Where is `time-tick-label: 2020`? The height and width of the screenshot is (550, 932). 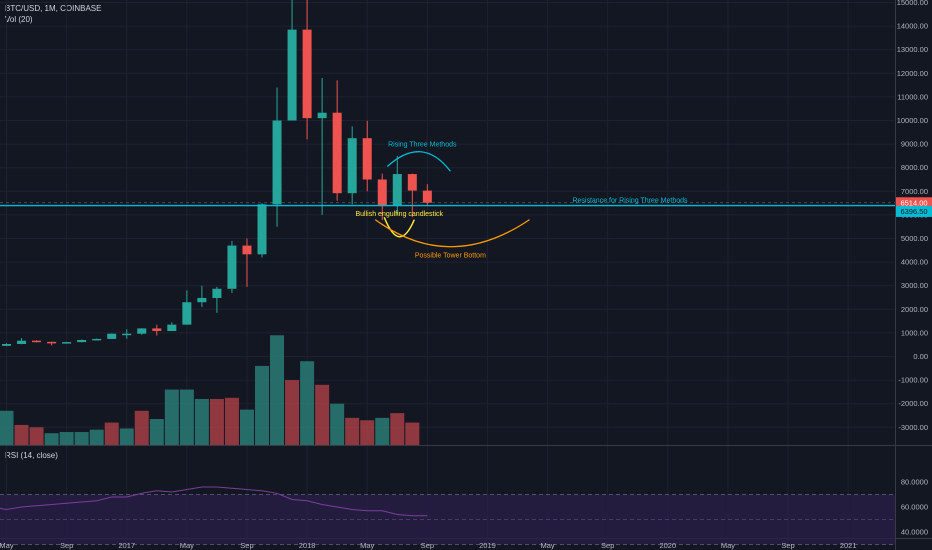
time-tick-label: 2020 is located at coordinates (667, 545).